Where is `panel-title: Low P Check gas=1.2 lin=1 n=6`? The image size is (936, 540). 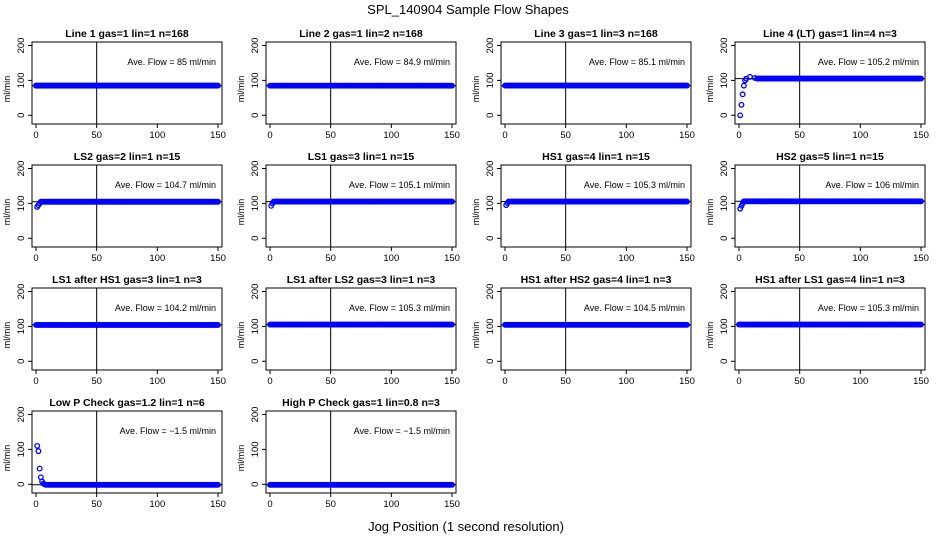
panel-title: Low P Check gas=1.2 lin=1 n=6 is located at coordinates (126, 403).